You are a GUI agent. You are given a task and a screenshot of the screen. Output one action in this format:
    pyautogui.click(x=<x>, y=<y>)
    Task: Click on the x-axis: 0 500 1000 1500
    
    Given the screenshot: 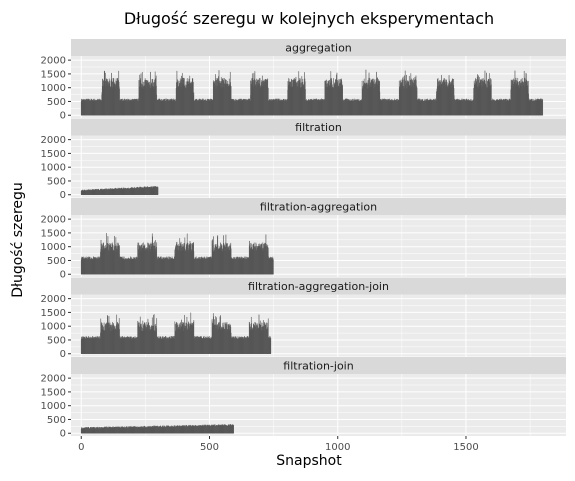 What is the action you would take?
    pyautogui.click(x=278, y=444)
    